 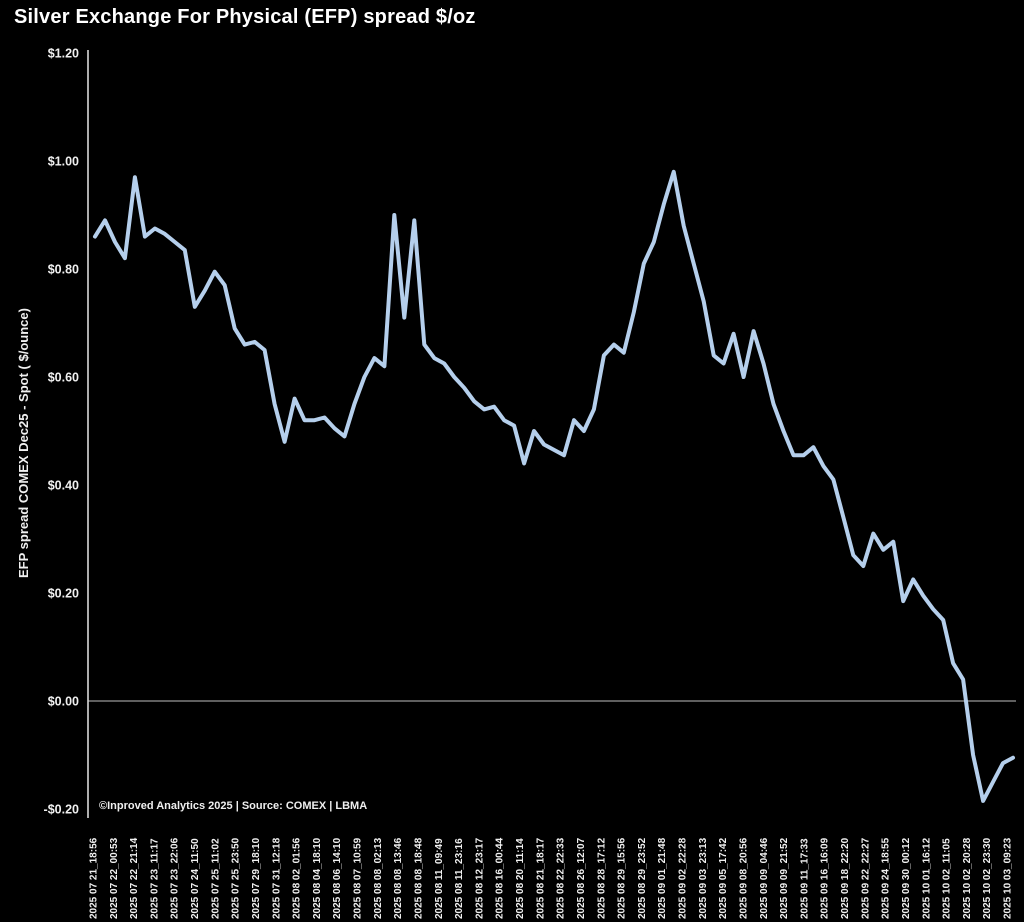 What do you see at coordinates (683, 878) in the screenshot?
I see `x-tick-label: 2025 09 02_22:28` at bounding box center [683, 878].